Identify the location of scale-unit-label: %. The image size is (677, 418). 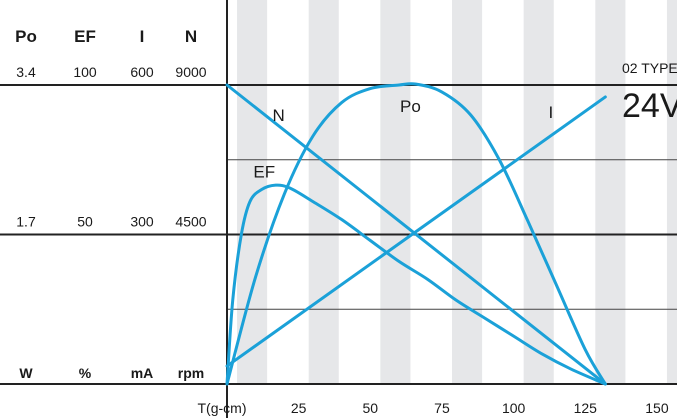
(85, 373).